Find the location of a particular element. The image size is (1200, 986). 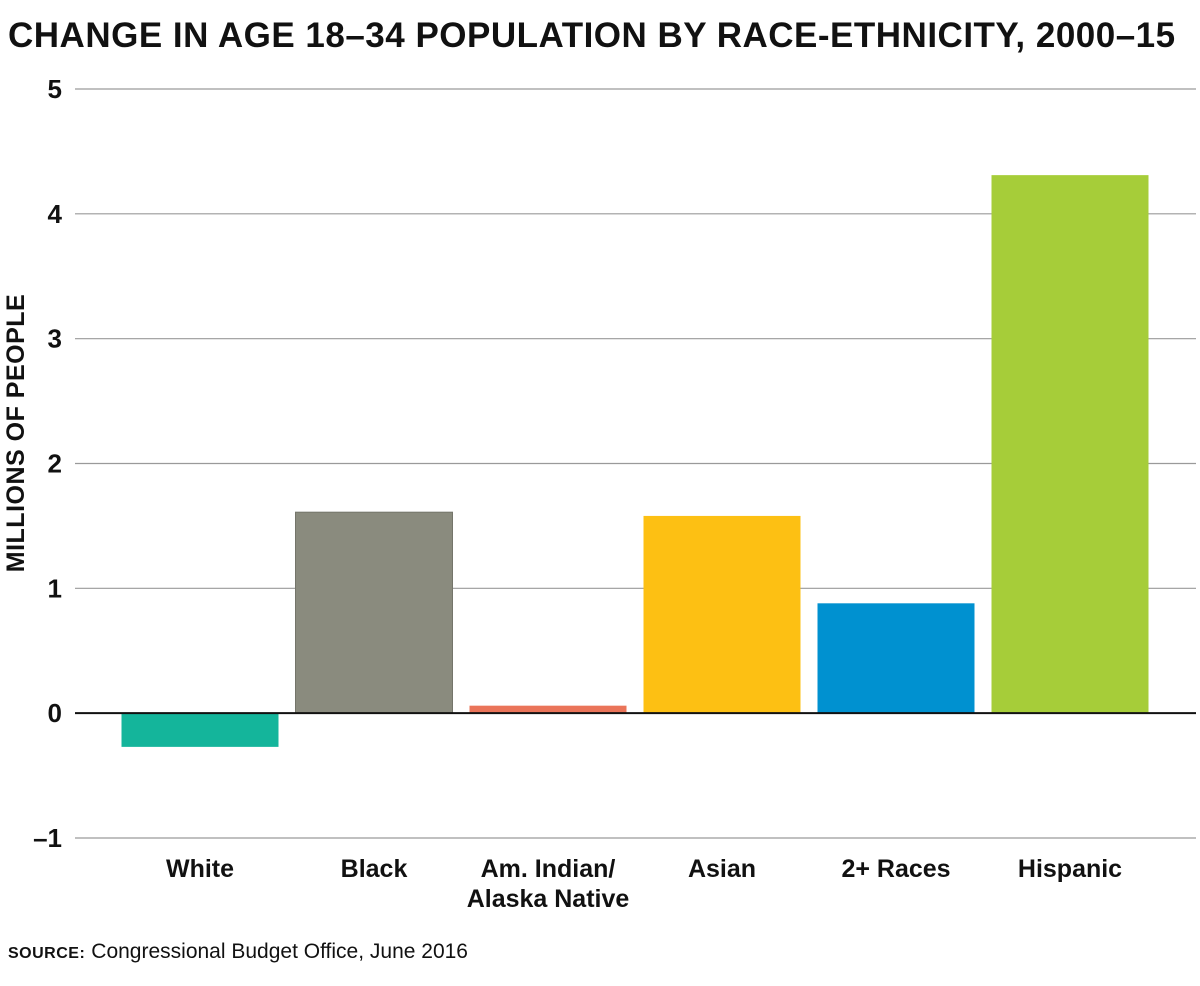

y-tick-label: 1 is located at coordinates (55, 588).